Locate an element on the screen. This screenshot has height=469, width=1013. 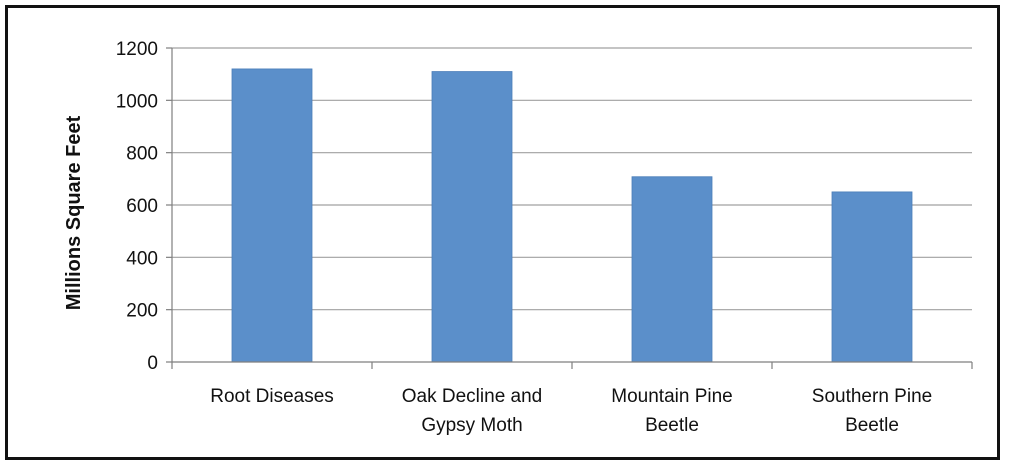
y-tick-label: 0 is located at coordinates (152, 363).